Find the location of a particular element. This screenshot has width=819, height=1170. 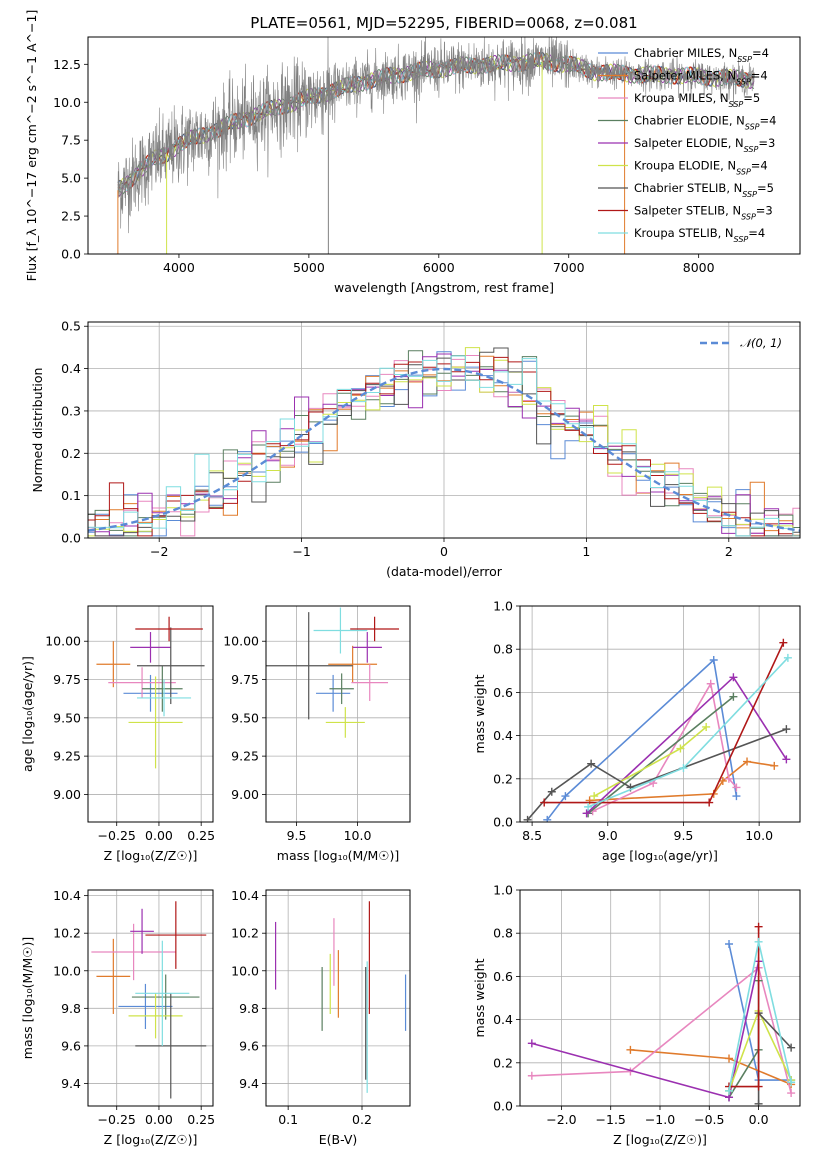

x-axis-label: E(B-V) is located at coordinates (338, 1139).